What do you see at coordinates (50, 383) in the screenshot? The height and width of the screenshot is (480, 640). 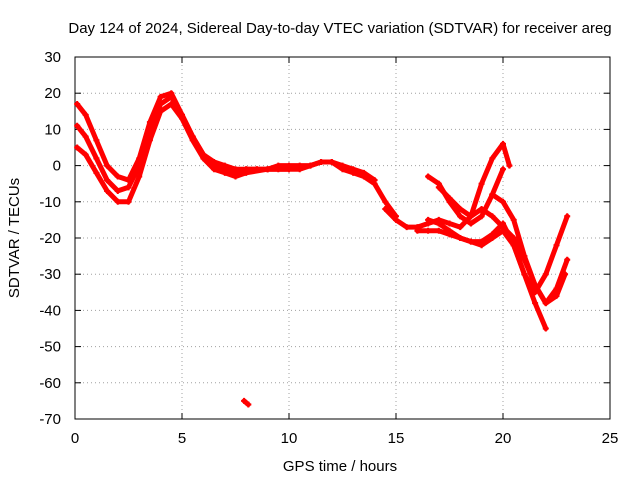 I see `y-tick-label: -60` at bounding box center [50, 383].